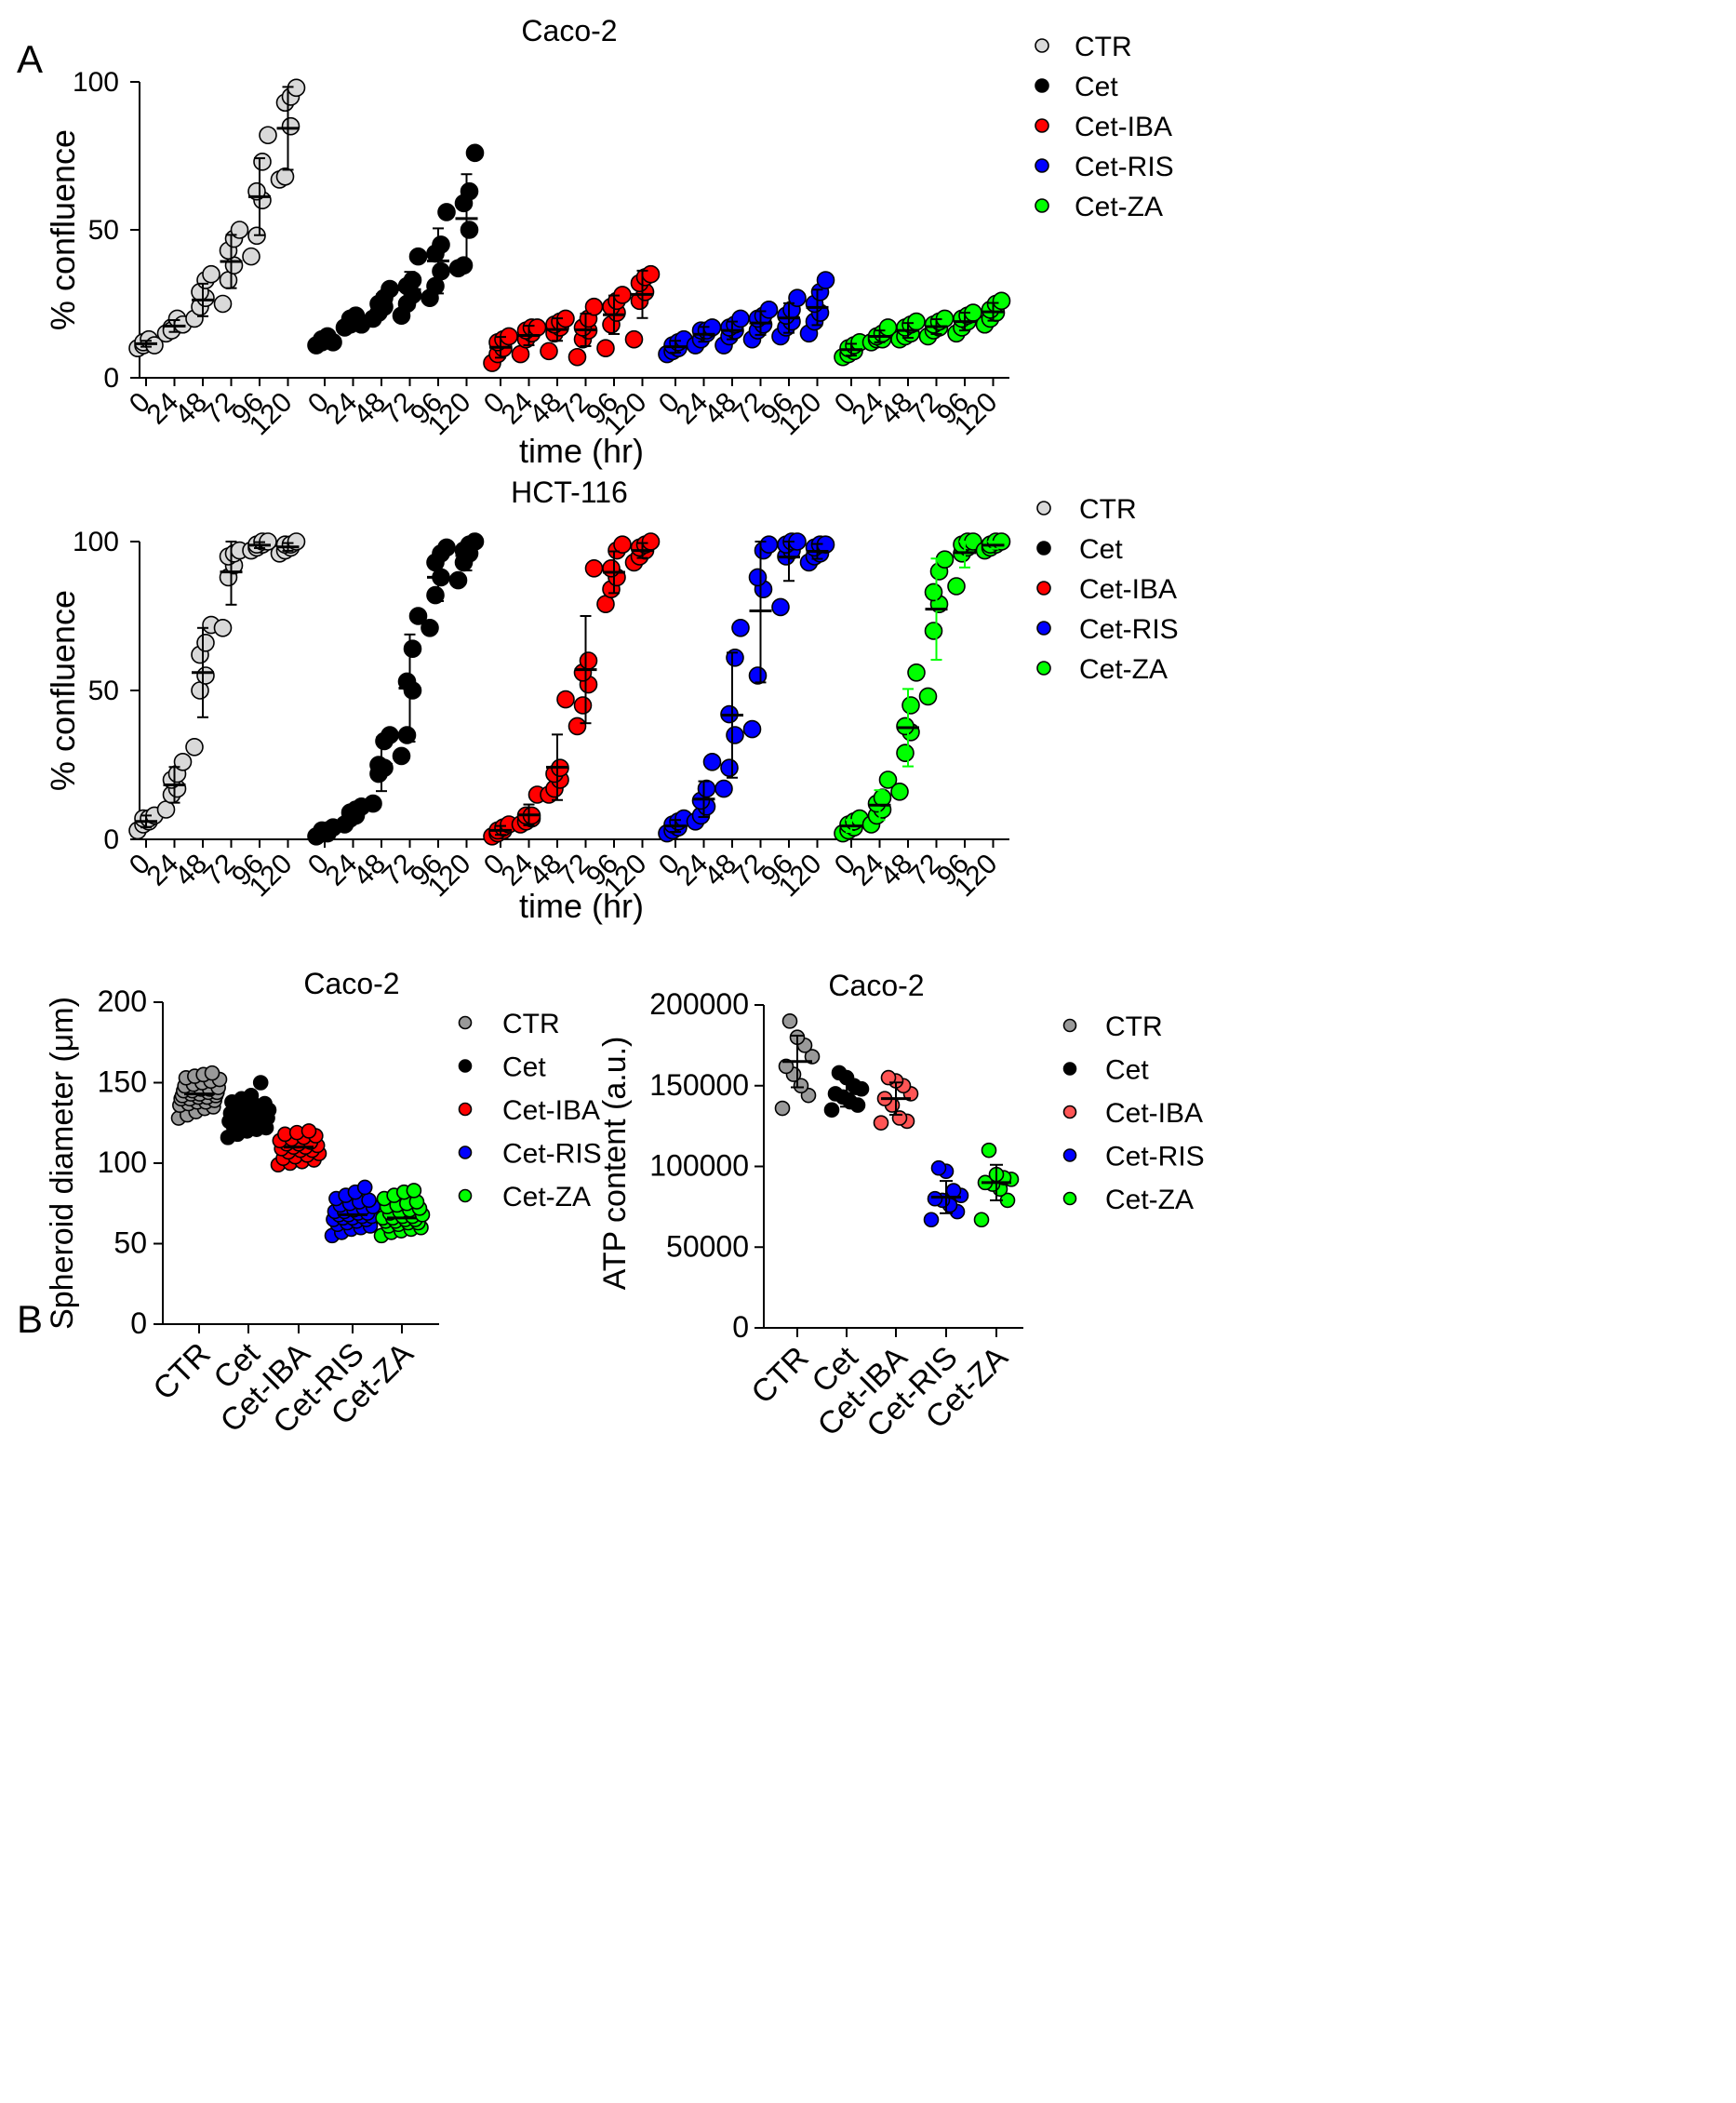 This screenshot has height=2103, width=1736. What do you see at coordinates (123, 1162) in the screenshot?
I see `y-tick-label: 100` at bounding box center [123, 1162].